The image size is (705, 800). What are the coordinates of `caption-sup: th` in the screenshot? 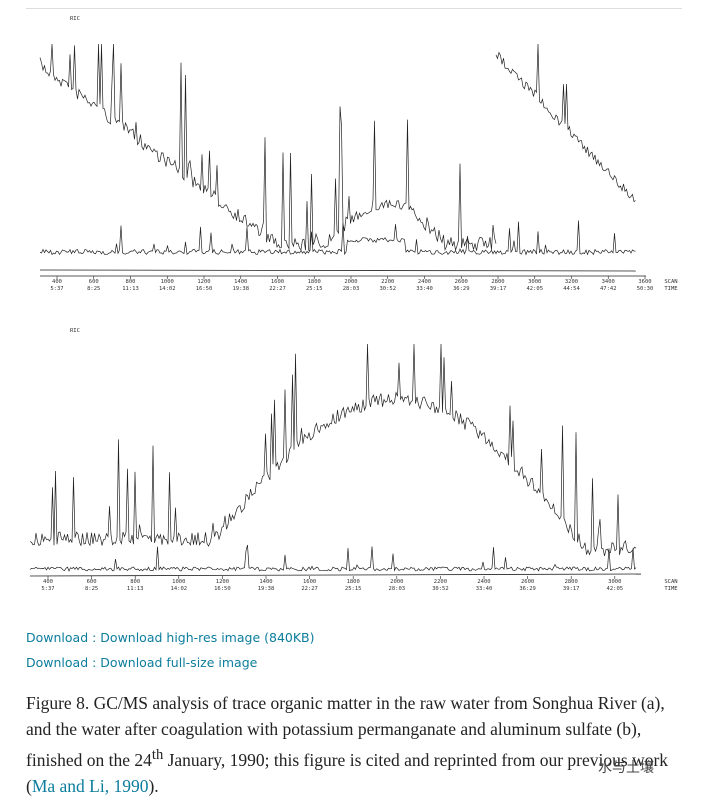 It's located at (157, 755).